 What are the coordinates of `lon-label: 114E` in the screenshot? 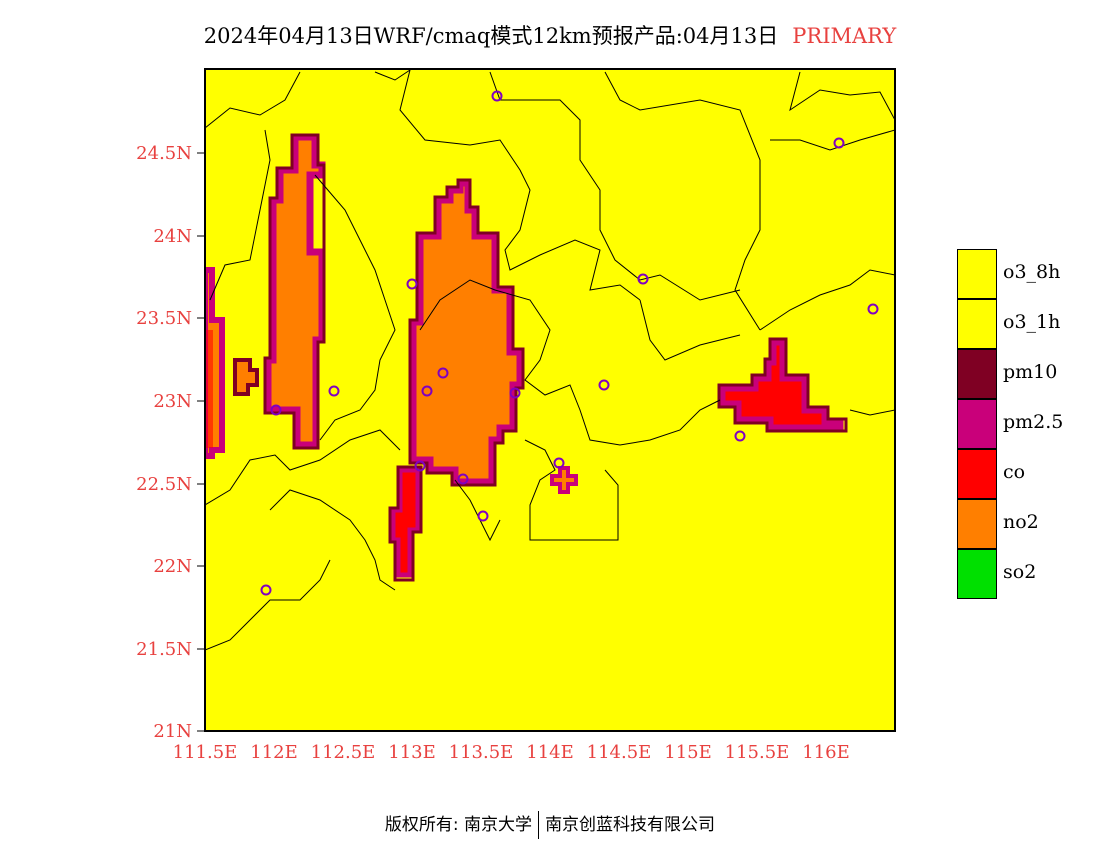 It's located at (550, 752).